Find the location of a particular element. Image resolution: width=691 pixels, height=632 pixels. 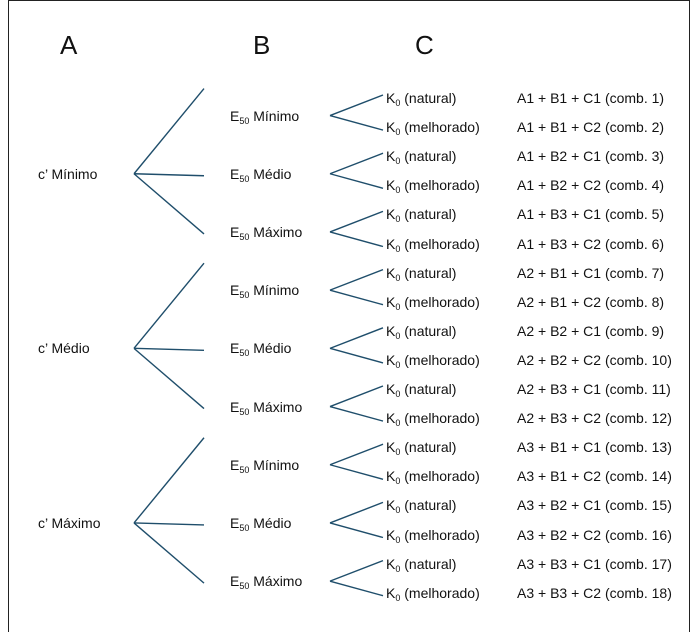

combination-label: A2 + B3 + C2 (comb. 12) is located at coordinates (594, 418).